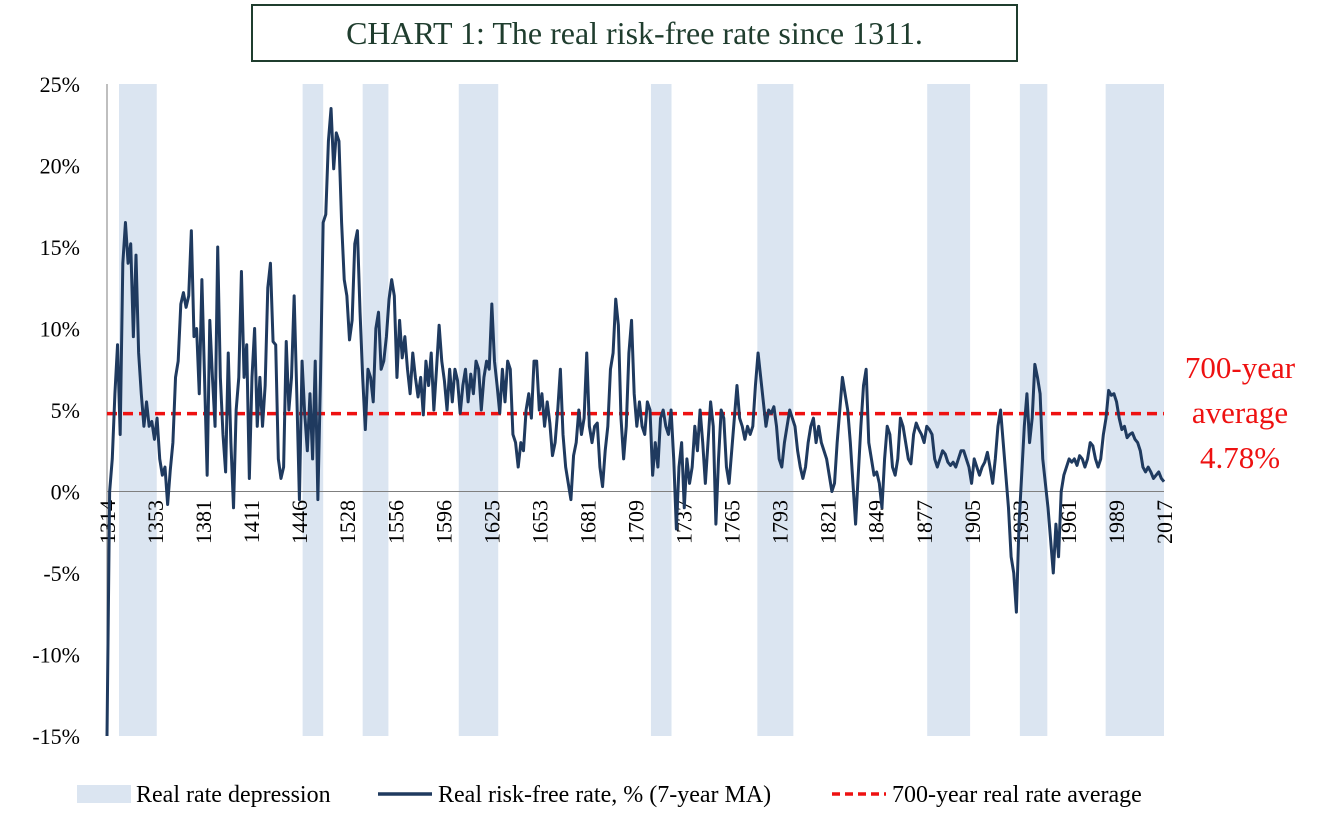  I want to click on x-tick-label: 1905, so click(972, 522).